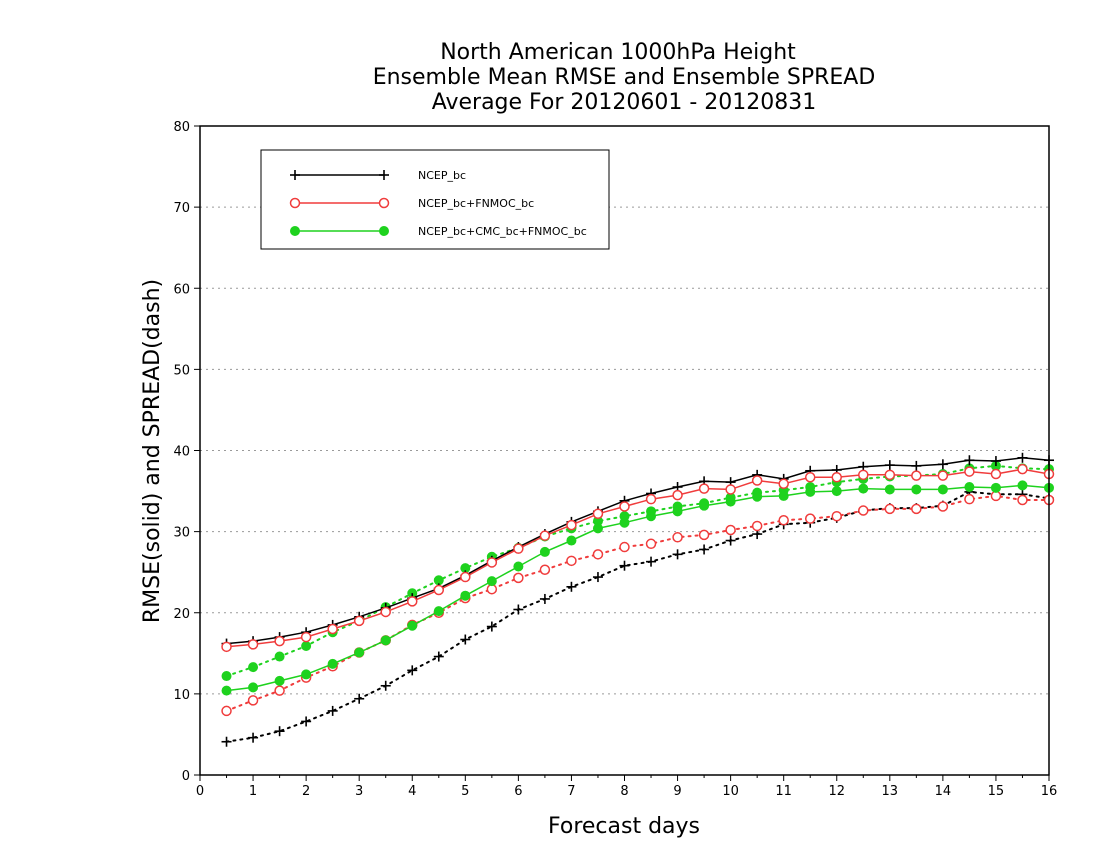 The width and height of the screenshot is (1100, 855). Describe the element at coordinates (624, 102) in the screenshot. I see `title-line-3: Average For 20120601 - 20120831` at that location.